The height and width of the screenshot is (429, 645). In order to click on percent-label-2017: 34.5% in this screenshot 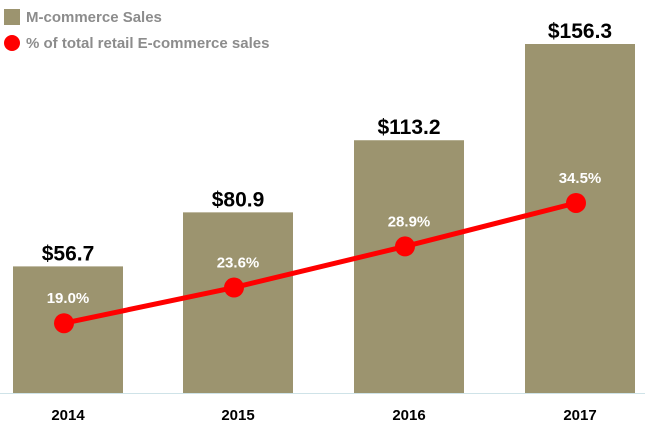, I will do `click(580, 178)`.